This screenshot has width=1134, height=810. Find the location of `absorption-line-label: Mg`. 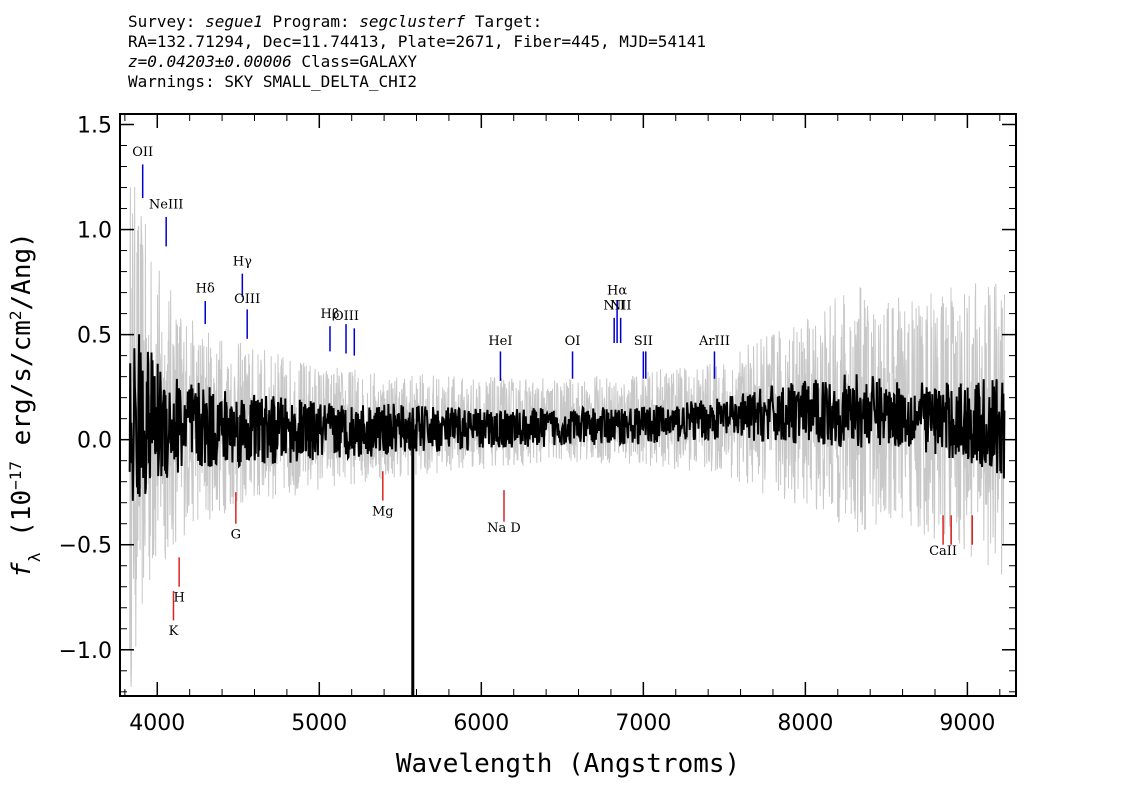

absorption-line-label: Mg is located at coordinates (383, 511).